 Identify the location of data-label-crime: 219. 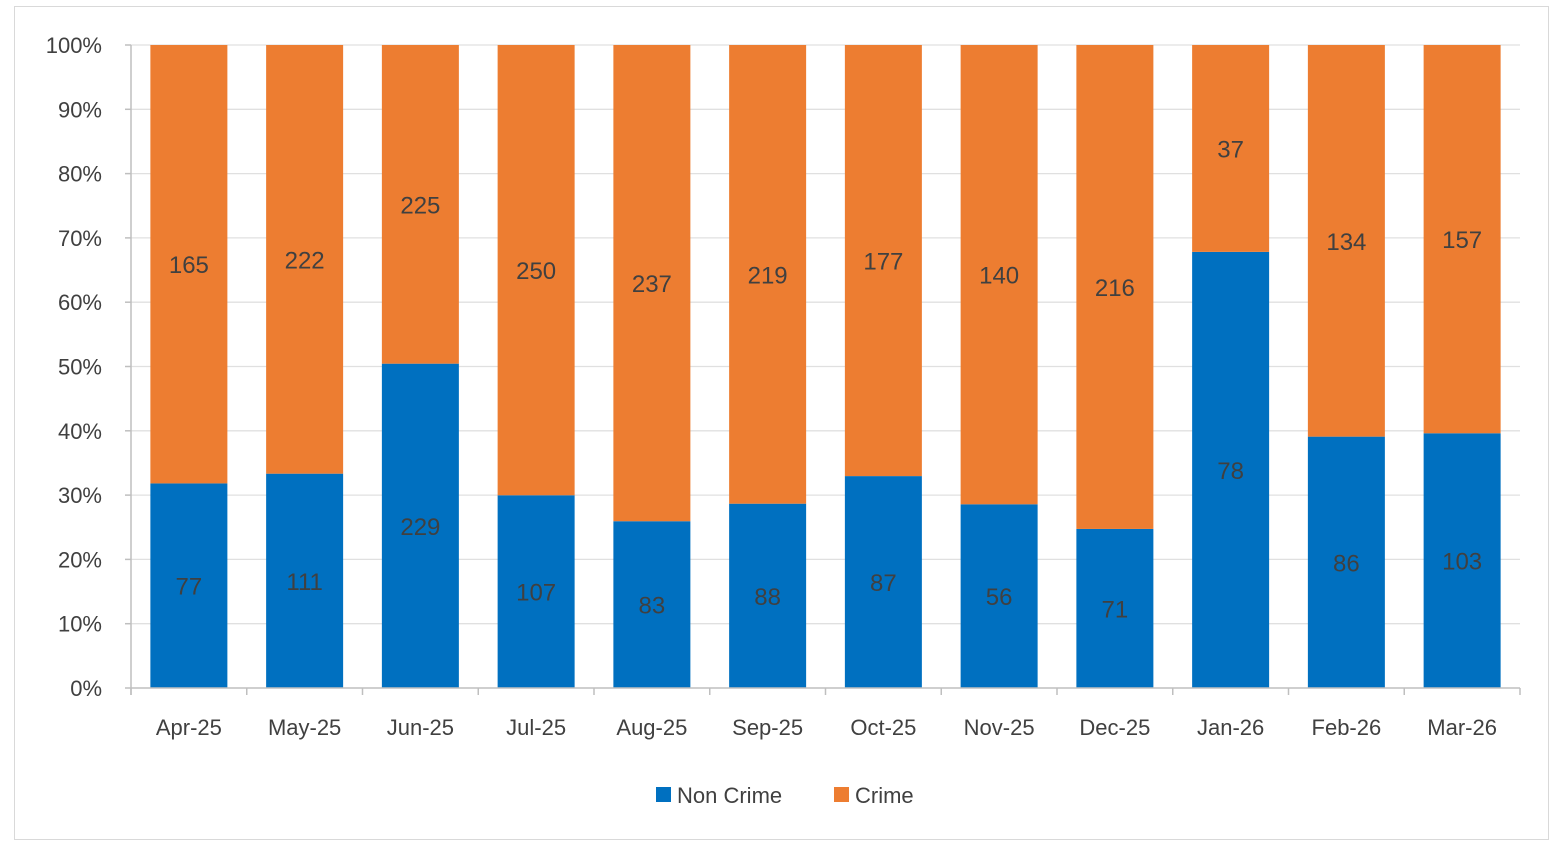
(768, 275).